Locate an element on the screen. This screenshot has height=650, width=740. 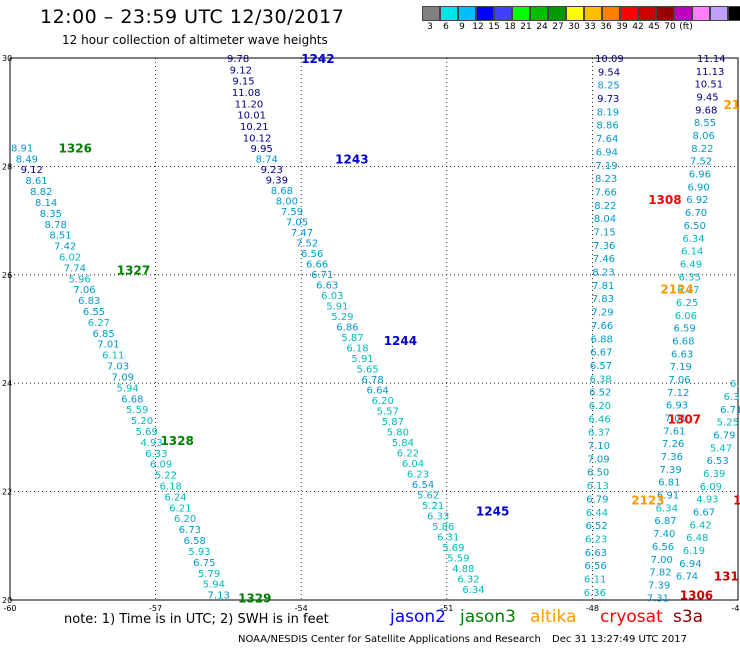
swh-value: 4.93 is located at coordinates (707, 500).